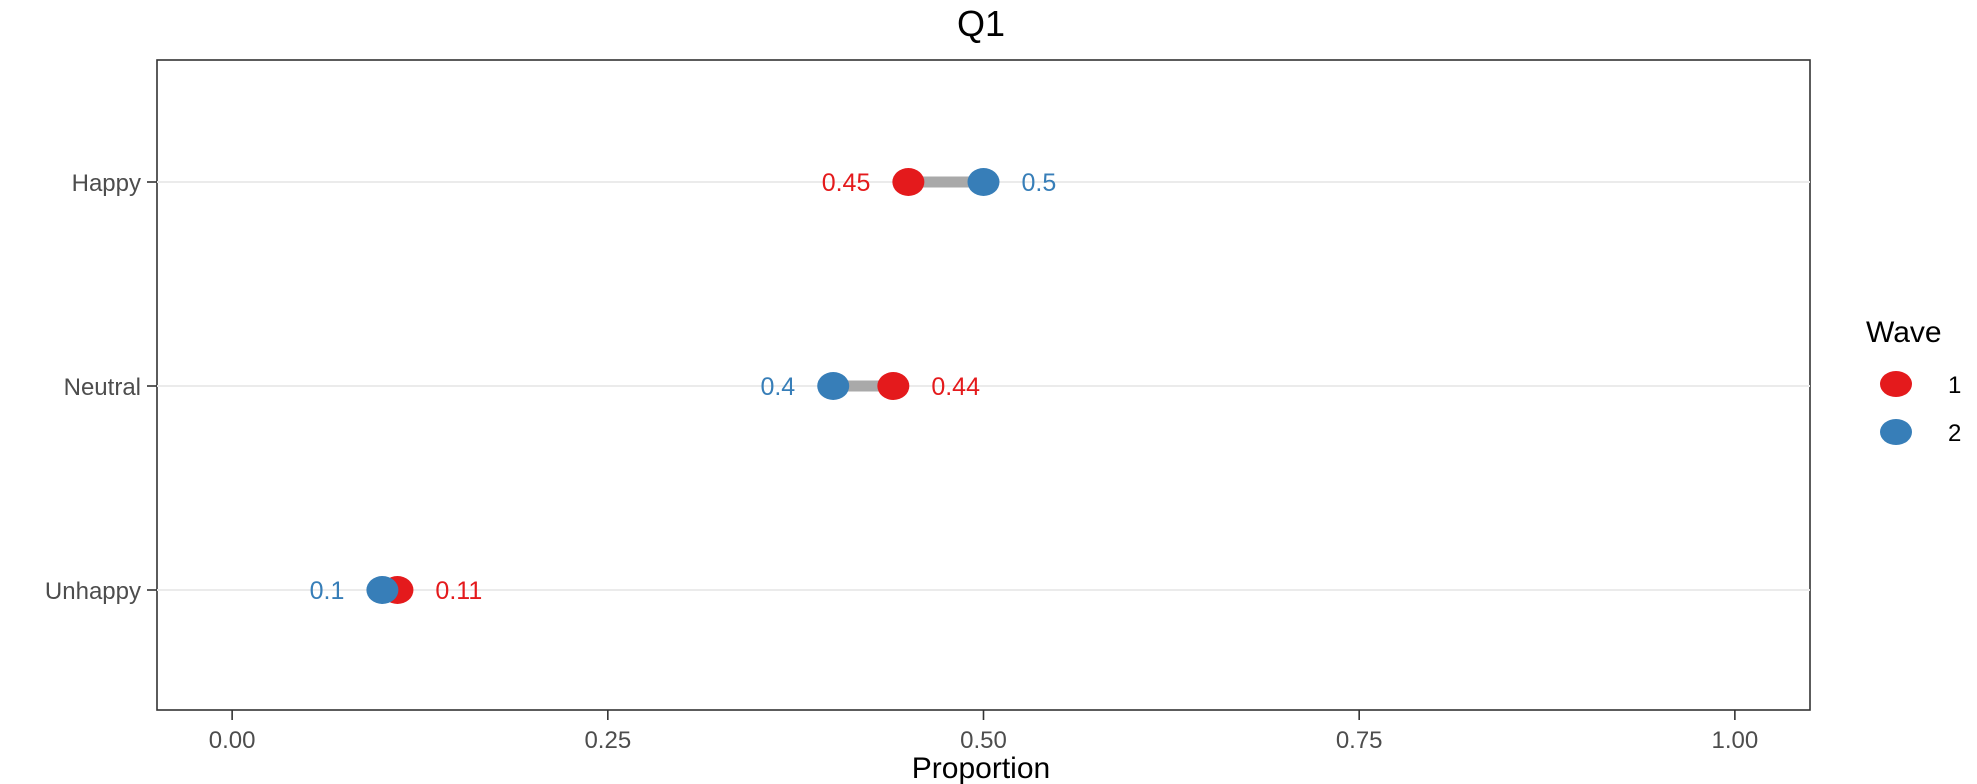  What do you see at coordinates (981, 768) in the screenshot?
I see `x-axis-label: Proportion` at bounding box center [981, 768].